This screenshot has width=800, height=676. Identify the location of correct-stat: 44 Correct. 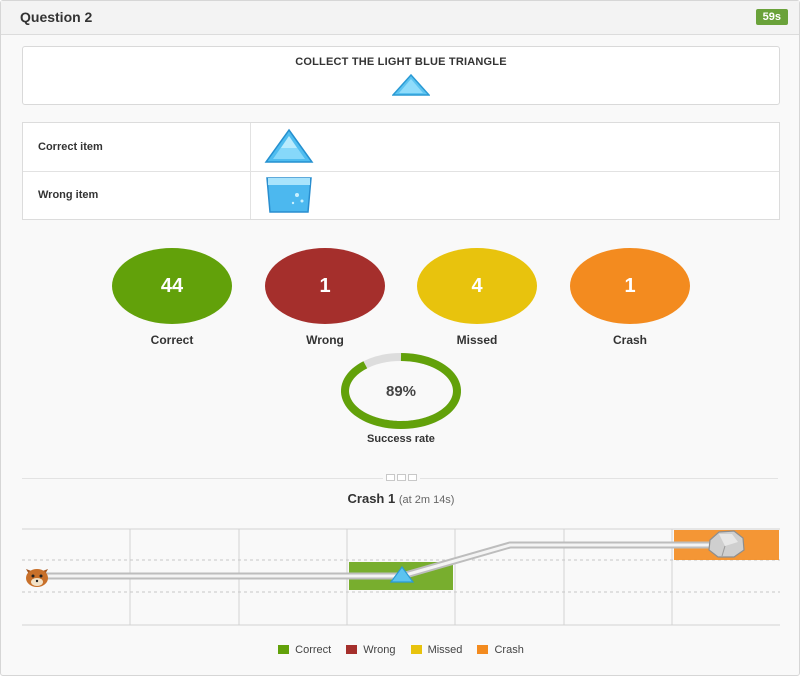
(172, 297).